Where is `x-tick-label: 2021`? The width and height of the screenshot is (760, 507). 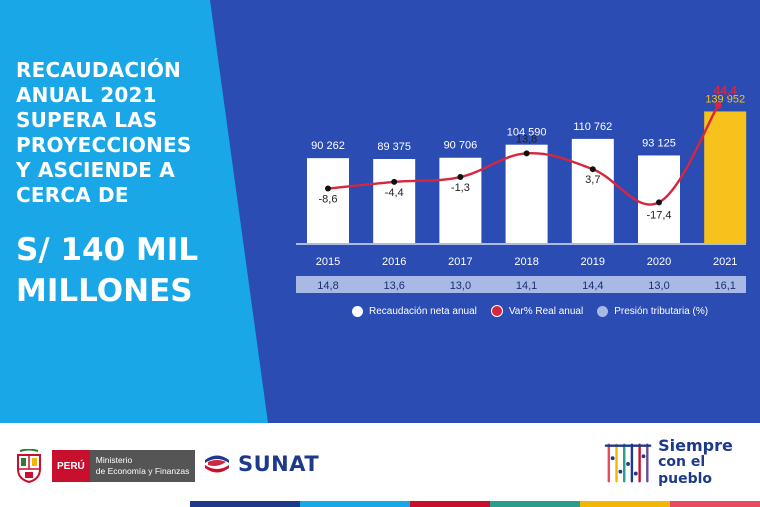
x-tick-label: 2021 is located at coordinates (725, 262).